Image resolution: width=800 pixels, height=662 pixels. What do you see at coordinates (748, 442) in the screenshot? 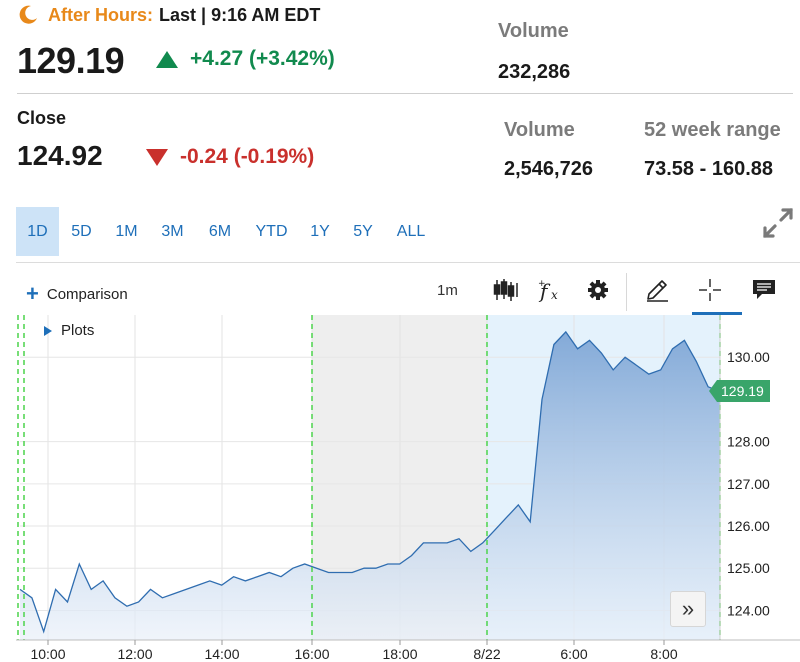
I see `y-tick-label: 128.00` at bounding box center [748, 442].